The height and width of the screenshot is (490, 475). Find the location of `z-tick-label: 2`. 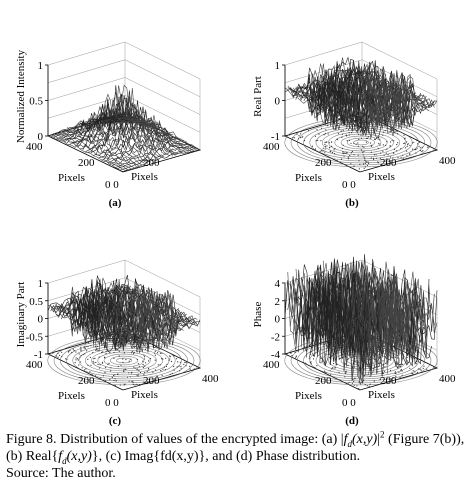

z-tick-label: 2 is located at coordinates (278, 302).